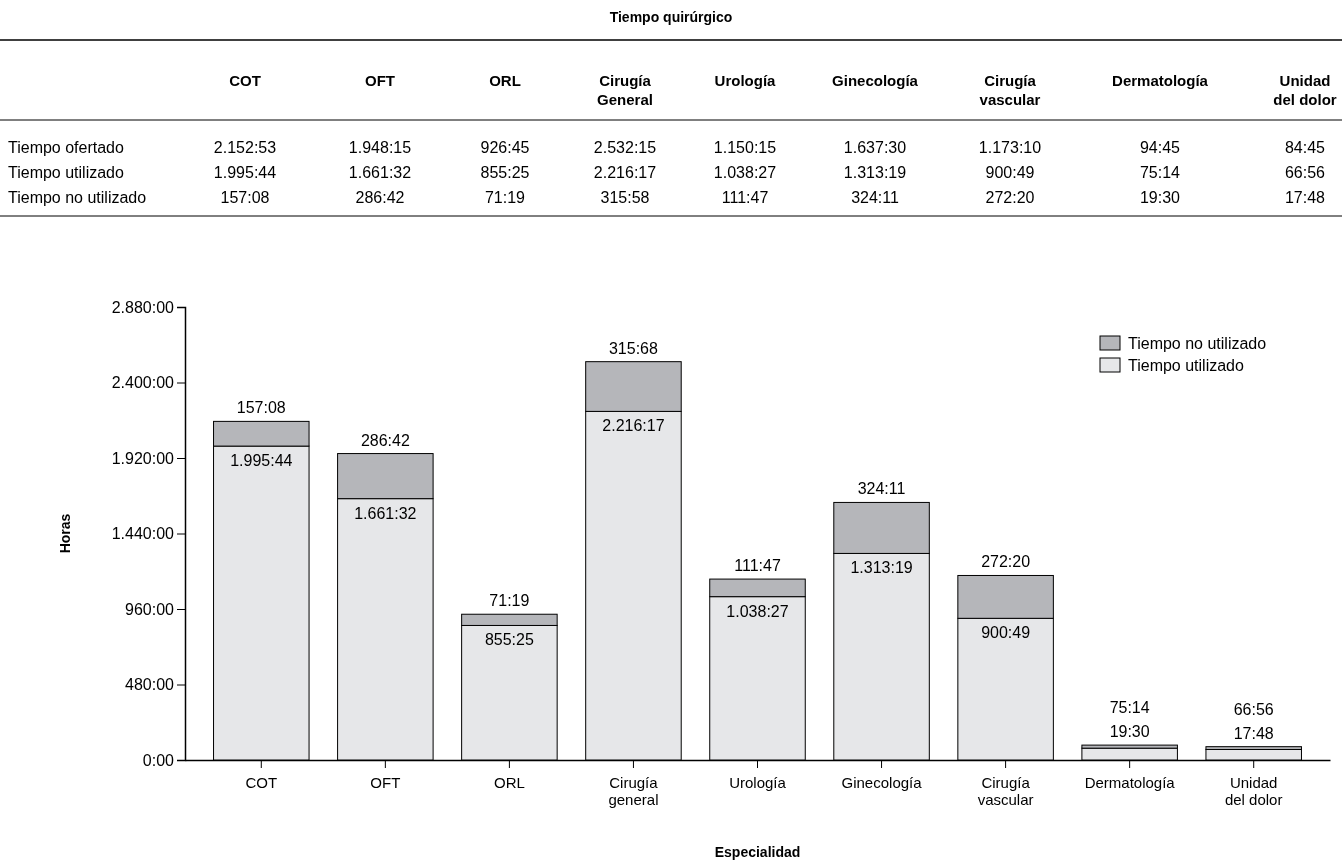  What do you see at coordinates (745, 80) in the screenshot?
I see `category-label: Urología` at bounding box center [745, 80].